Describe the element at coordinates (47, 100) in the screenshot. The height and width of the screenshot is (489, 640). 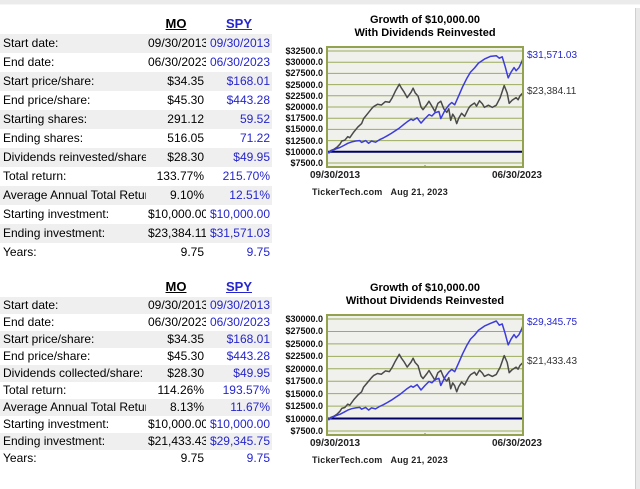
I see `row-label: End price/share:` at that location.